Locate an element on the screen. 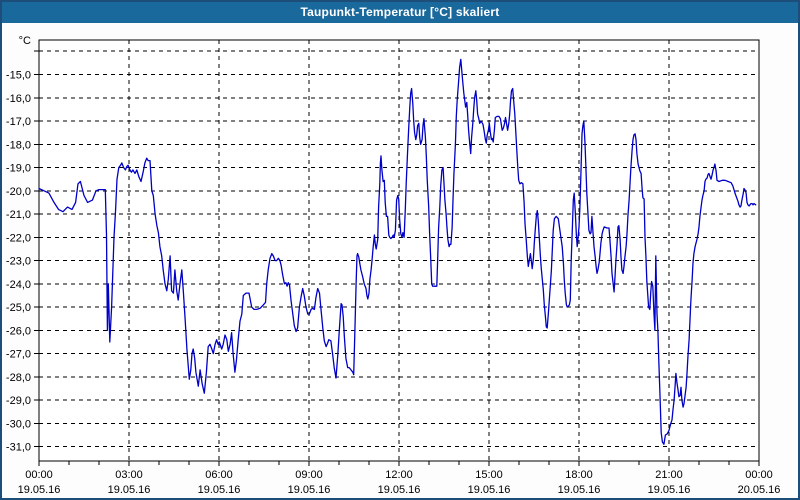 The image size is (800, 500). window-title-bar: Taupunkt-Temperatur [°C] skaliert is located at coordinates (400, 11).